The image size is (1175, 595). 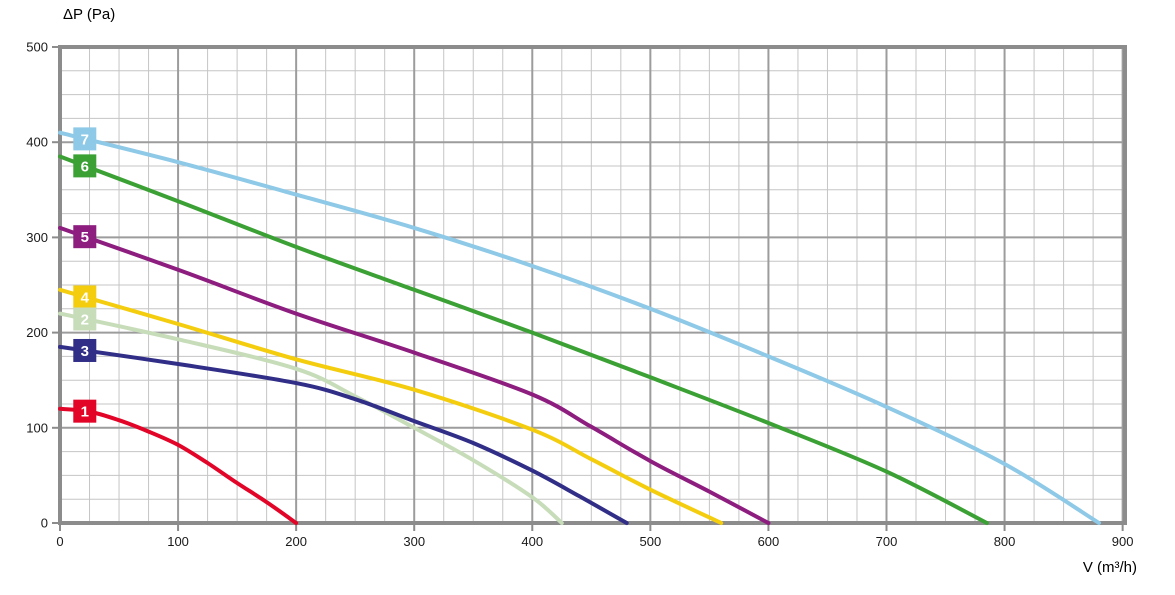 I want to click on x-tick-labels: 0 100 200 300 400 500 600 700 800 900, so click(x=594, y=541).